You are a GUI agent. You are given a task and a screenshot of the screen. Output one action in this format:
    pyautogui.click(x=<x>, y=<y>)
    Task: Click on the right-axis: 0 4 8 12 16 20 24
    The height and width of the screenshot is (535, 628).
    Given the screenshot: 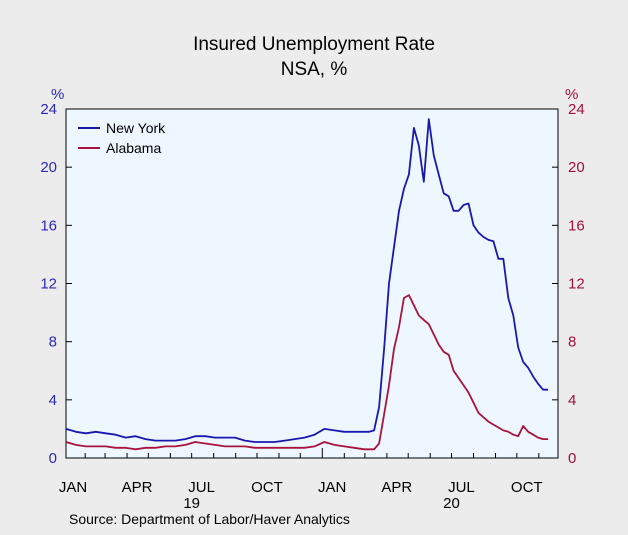 What is the action you would take?
    pyautogui.click(x=568, y=284)
    